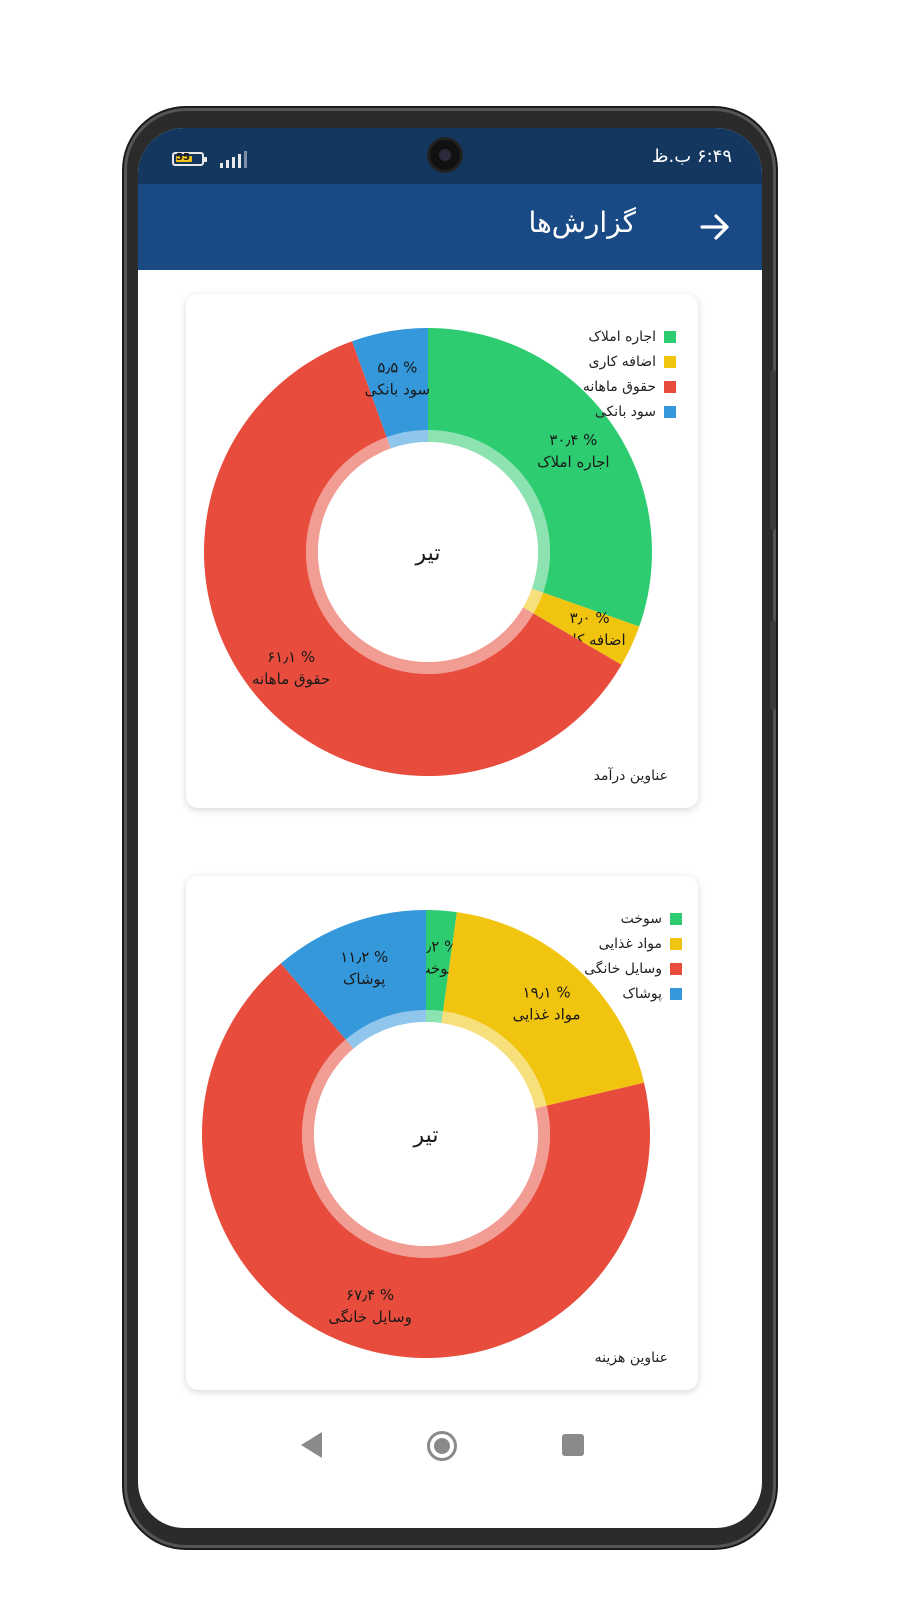  I want to click on legend-item: حقوق ماهانه, so click(629, 386).